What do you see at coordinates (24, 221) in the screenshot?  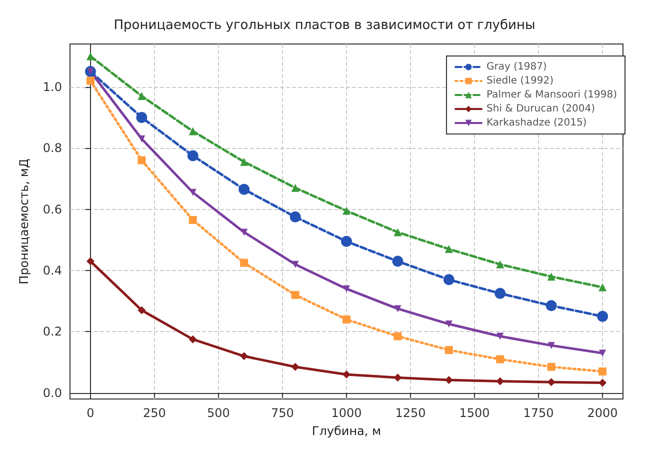 I see `y-axis-title: Проницаемость, мД` at bounding box center [24, 221].